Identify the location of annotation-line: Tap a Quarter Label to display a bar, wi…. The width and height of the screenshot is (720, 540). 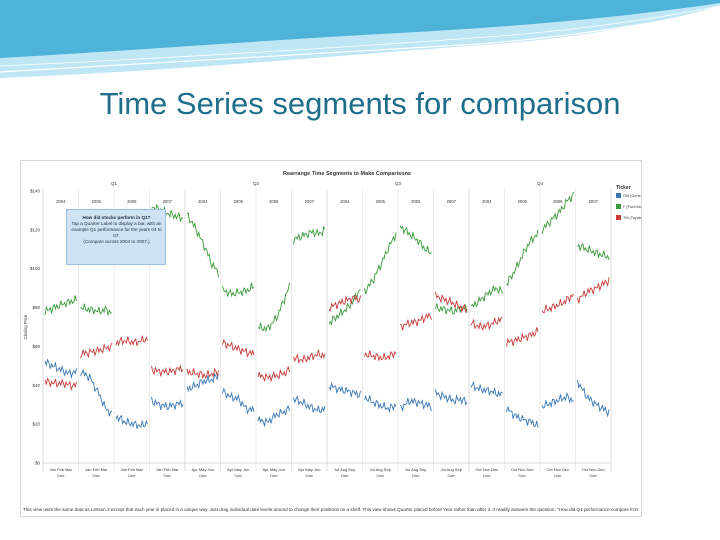
(116, 223).